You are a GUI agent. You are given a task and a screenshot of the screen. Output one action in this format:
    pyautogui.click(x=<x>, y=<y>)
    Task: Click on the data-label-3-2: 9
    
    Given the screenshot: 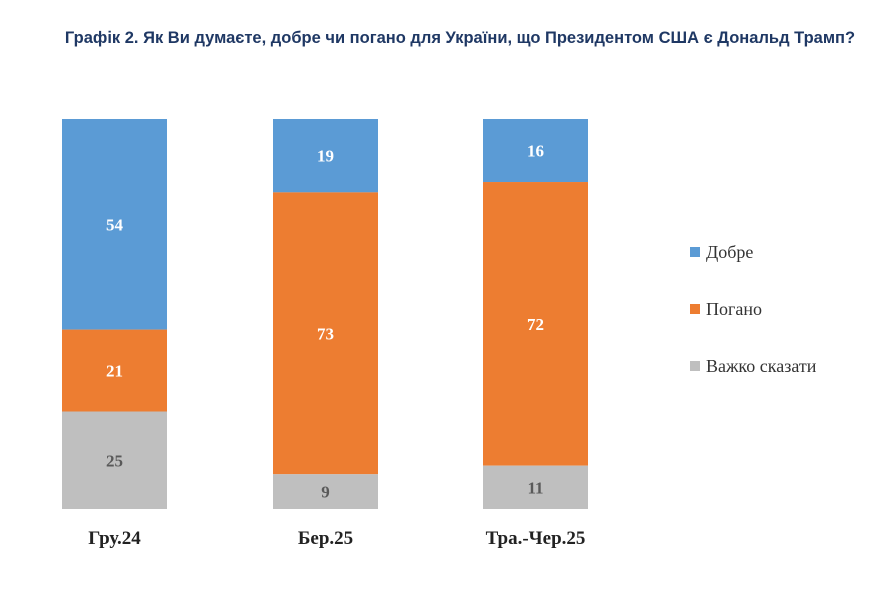 What is the action you would take?
    pyautogui.click(x=325, y=492)
    